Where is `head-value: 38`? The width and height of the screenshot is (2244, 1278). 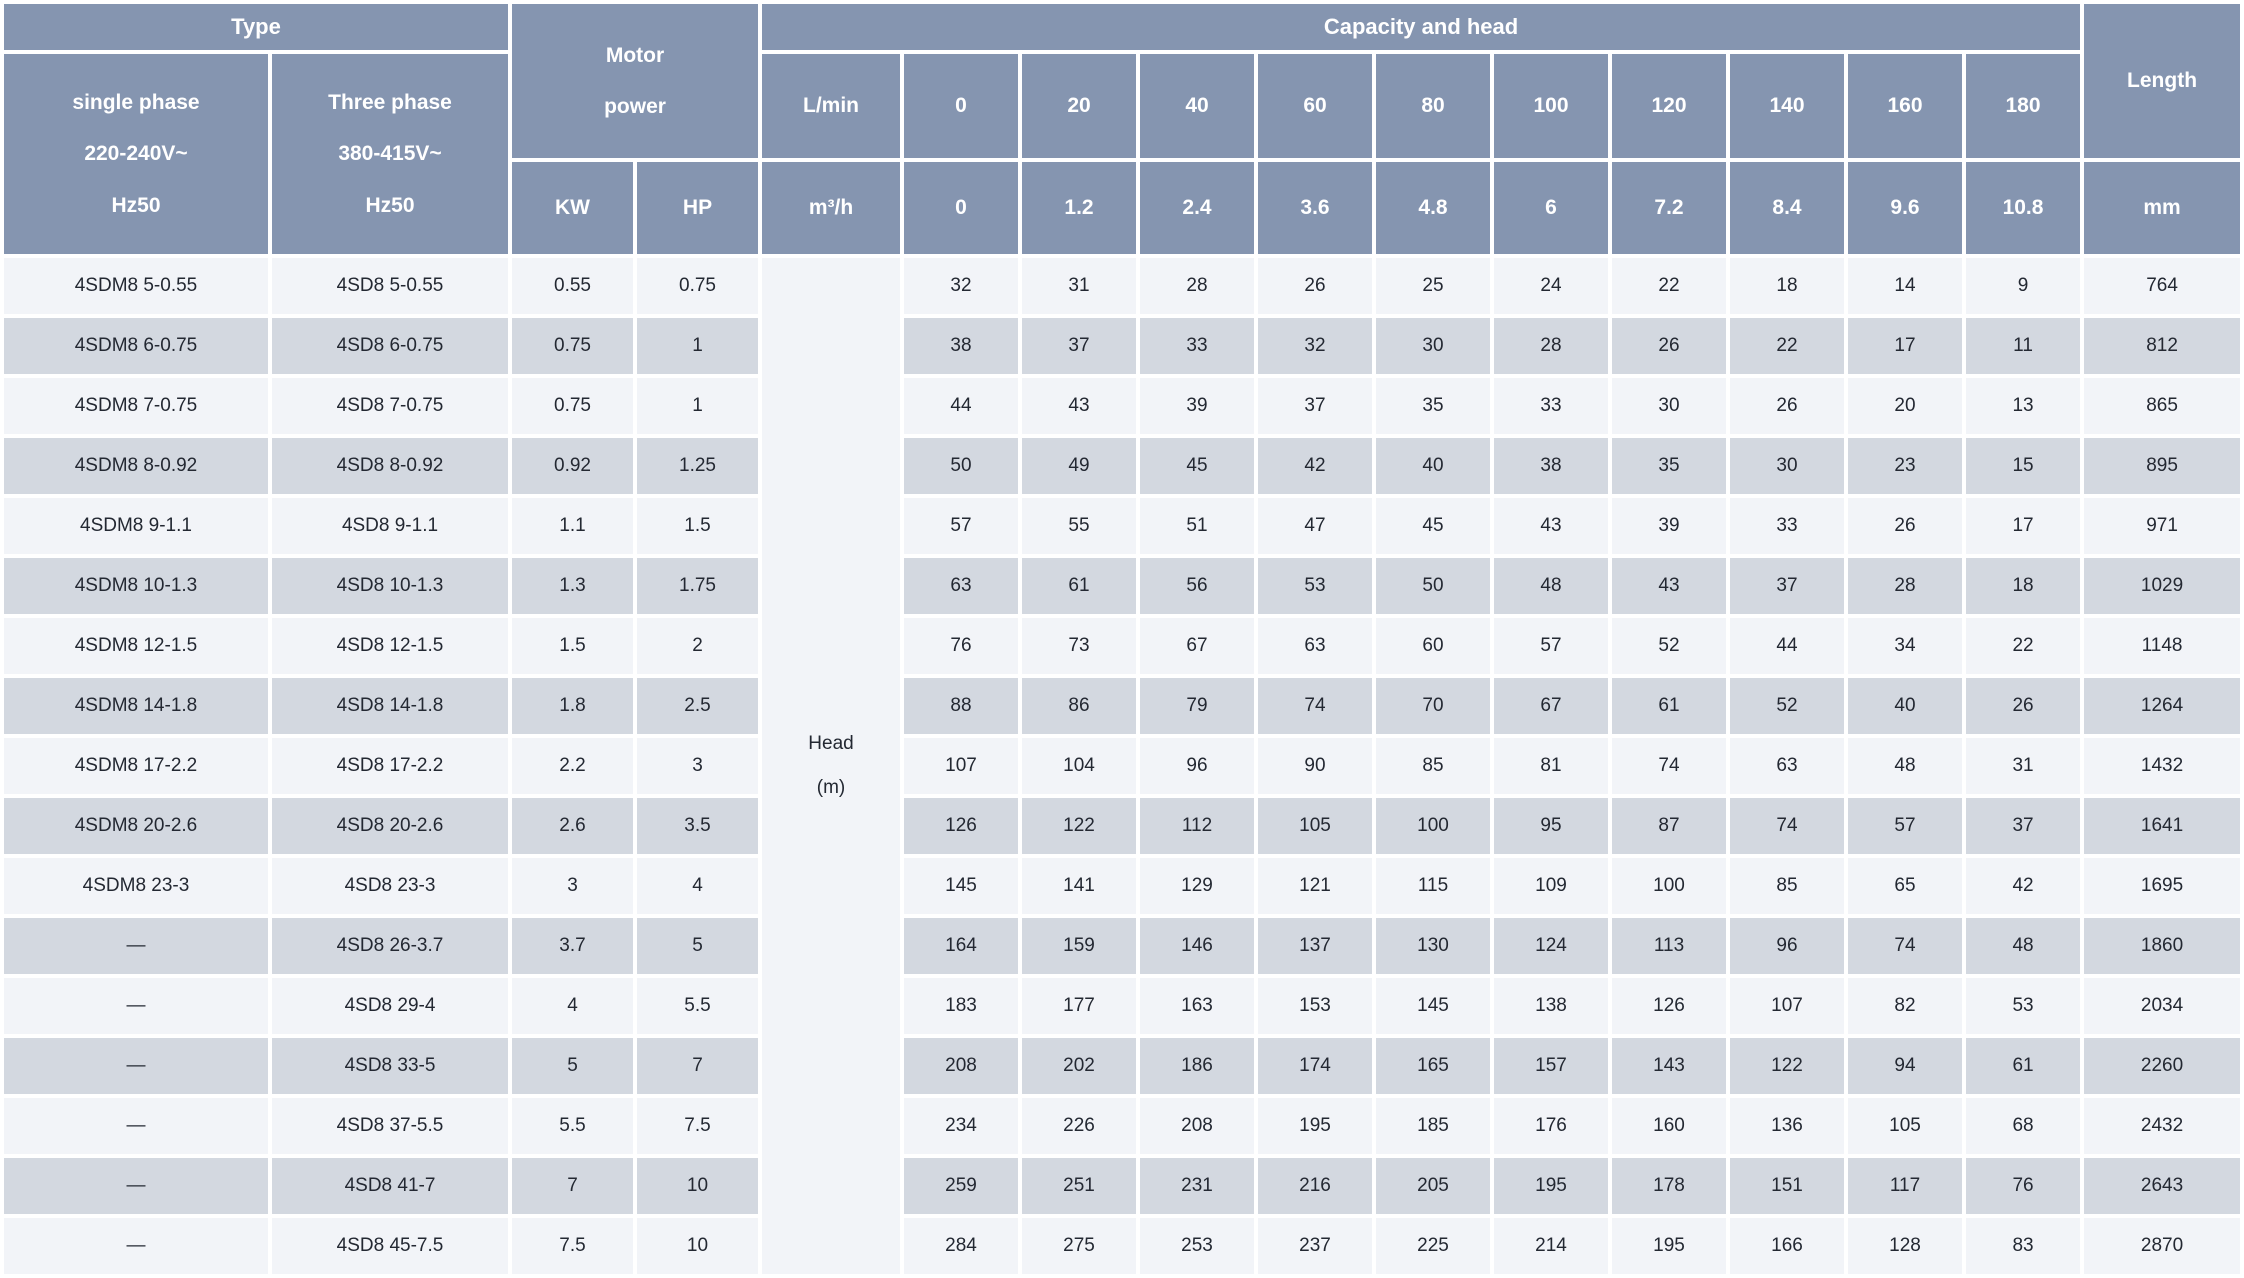 head-value: 38 is located at coordinates (1551, 466).